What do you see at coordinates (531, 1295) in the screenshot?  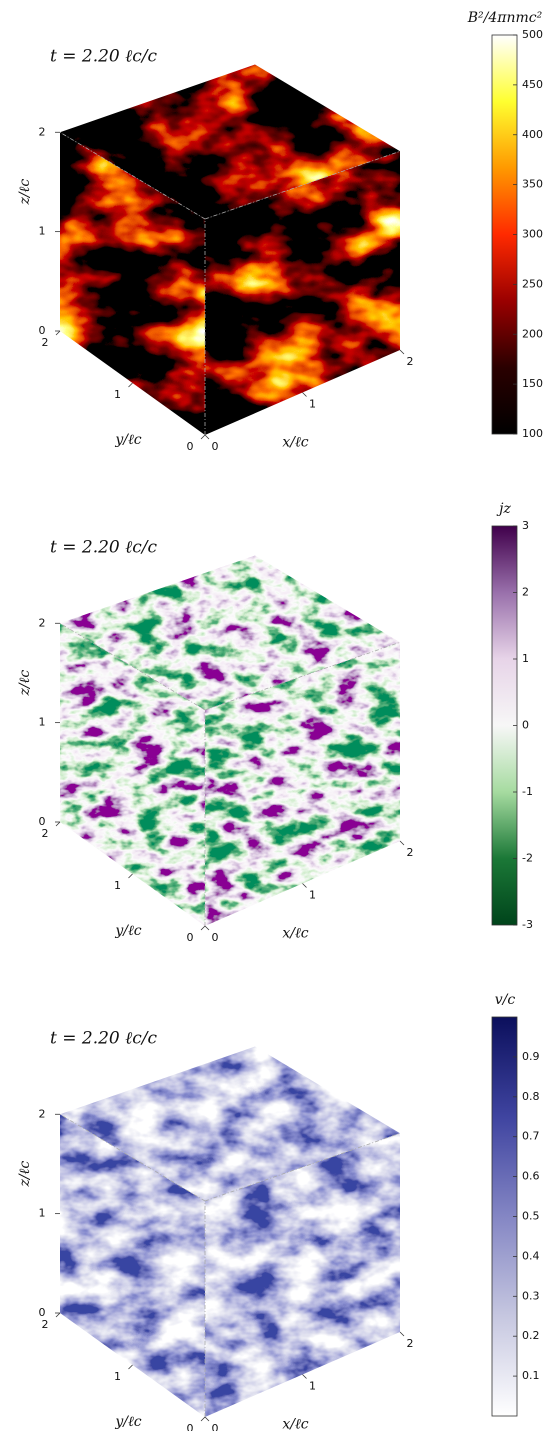 I see `colorbar-tick-label: 0.3` at bounding box center [531, 1295].